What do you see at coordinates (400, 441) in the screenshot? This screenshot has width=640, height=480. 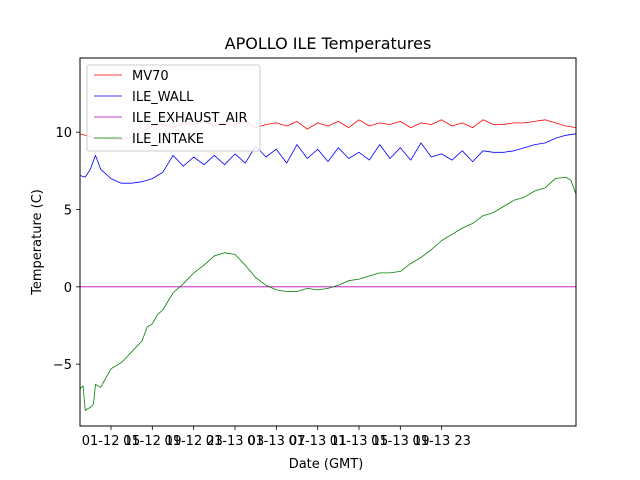 I see `x-tick-label-7: 01-13 19` at bounding box center [400, 441].